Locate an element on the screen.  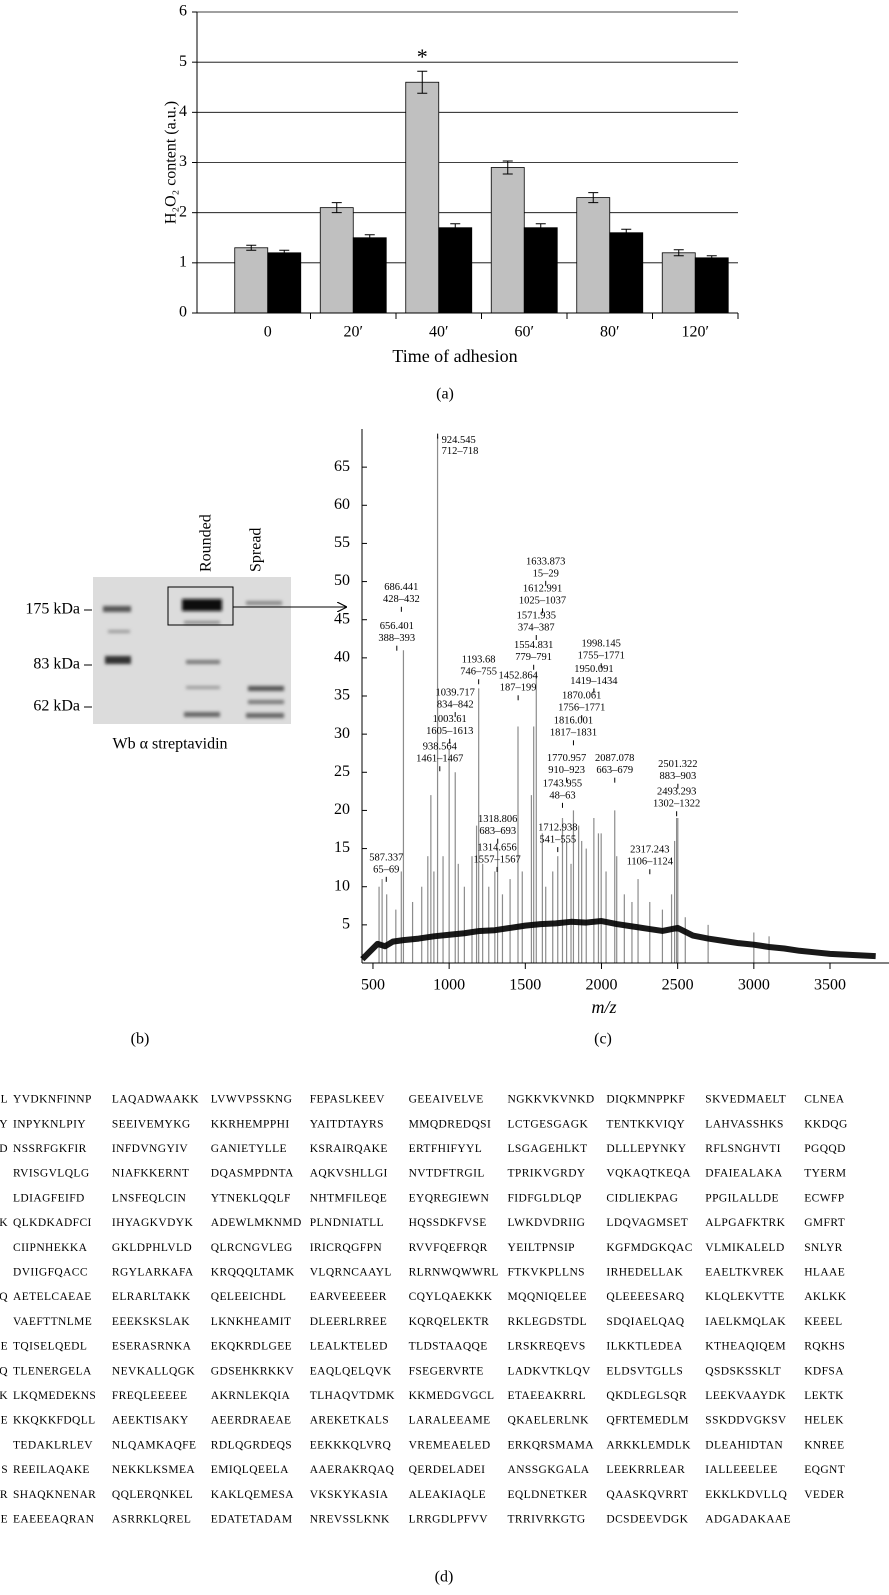
sequence-block: NSSRFGKFIR is located at coordinates (50, 1149).